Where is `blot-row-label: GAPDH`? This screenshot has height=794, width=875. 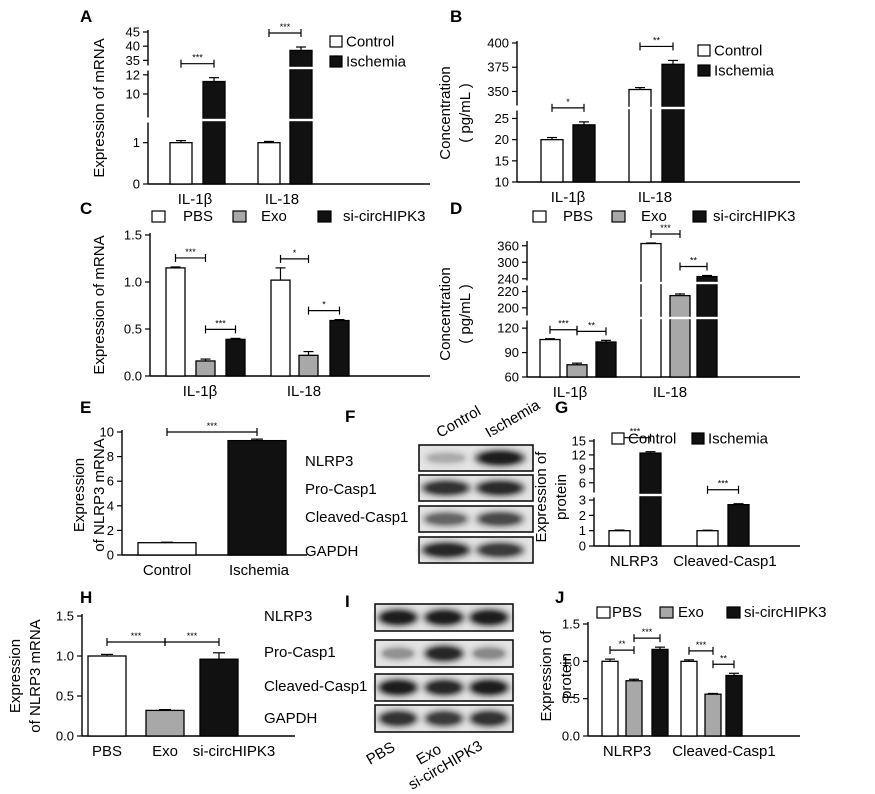
blot-row-label: GAPDH is located at coordinates (290, 718).